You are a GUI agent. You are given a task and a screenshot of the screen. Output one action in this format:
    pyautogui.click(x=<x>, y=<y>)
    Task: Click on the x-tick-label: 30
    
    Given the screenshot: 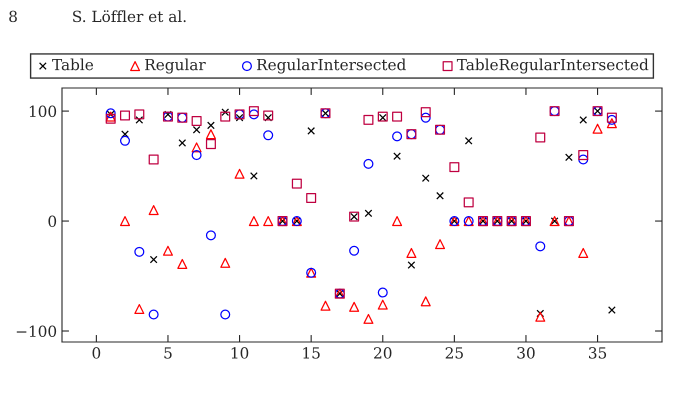 What is the action you would take?
    pyautogui.click(x=526, y=353)
    